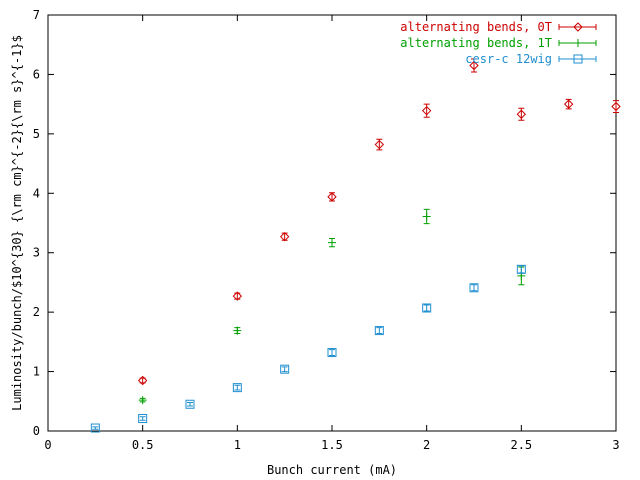  What do you see at coordinates (237, 445) in the screenshot?
I see `x-tick-label: 1` at bounding box center [237, 445].